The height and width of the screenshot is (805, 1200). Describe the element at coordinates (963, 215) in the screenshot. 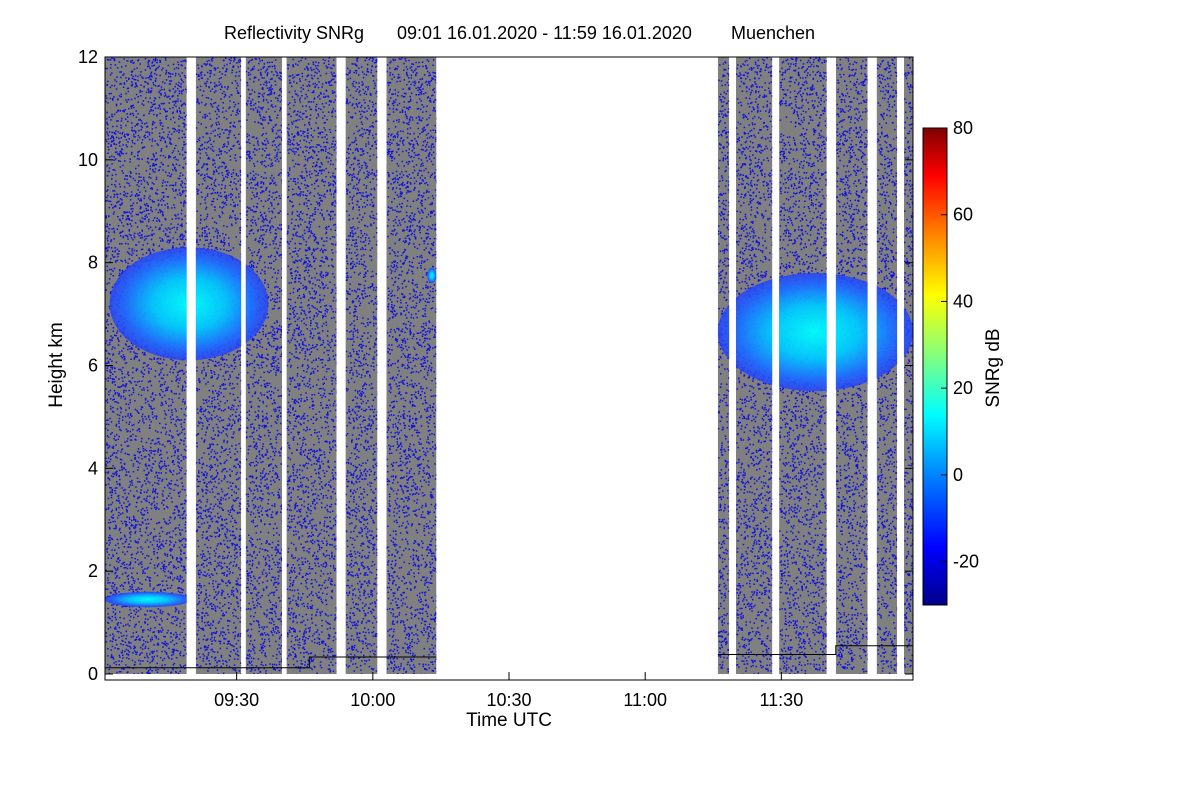

I see `colorbar-tick-label: 60` at that location.